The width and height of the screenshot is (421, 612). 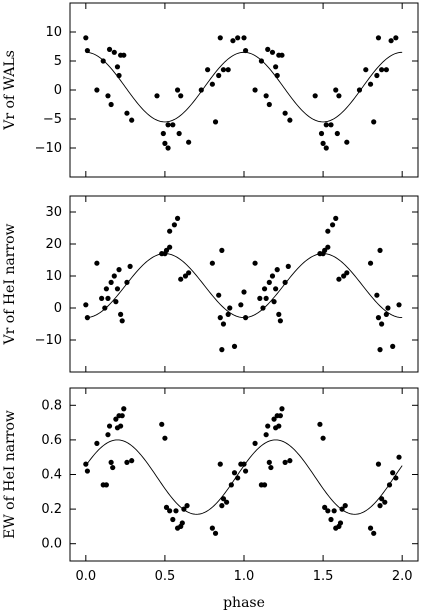 I want to click on y-axis-title: Vr of HeI narrow, so click(x=10, y=285).